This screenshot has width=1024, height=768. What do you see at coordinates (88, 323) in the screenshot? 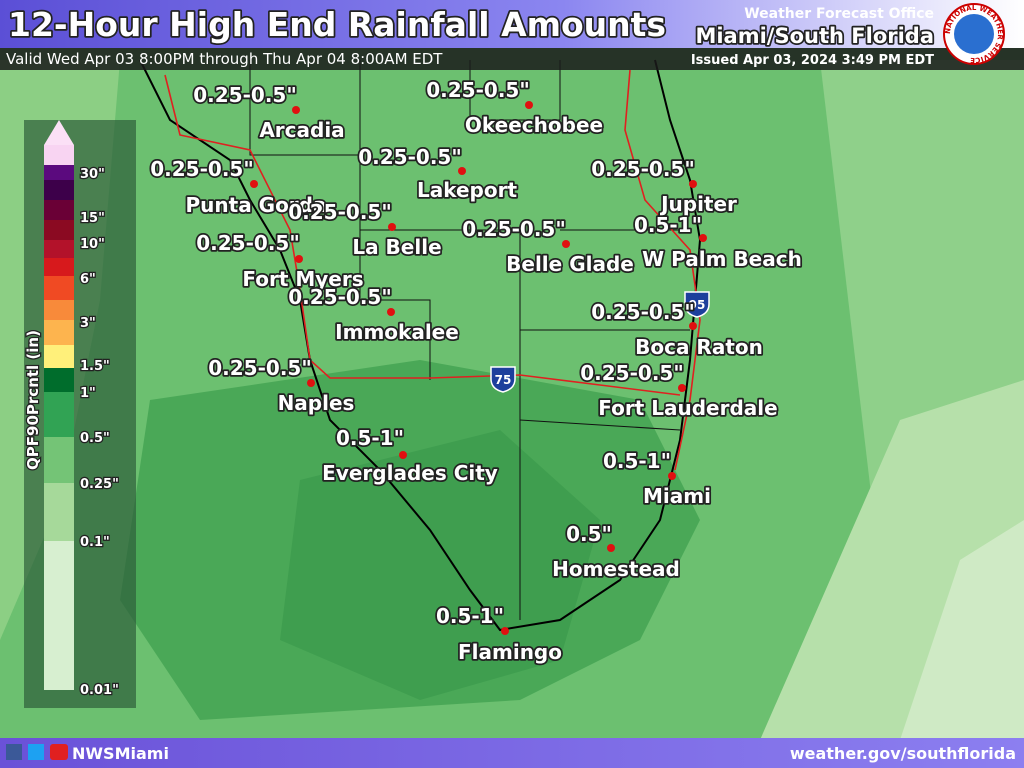
I see `legend-label: 3"` at bounding box center [88, 323].